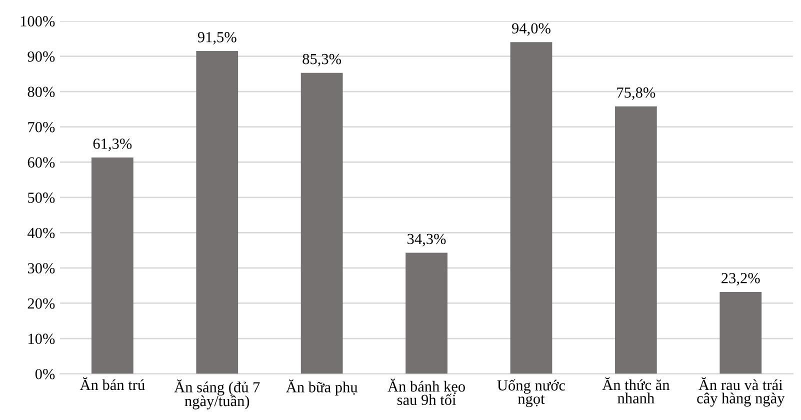 This screenshot has width=801, height=420. I want to click on y-tick-label: 10%, so click(41, 339).